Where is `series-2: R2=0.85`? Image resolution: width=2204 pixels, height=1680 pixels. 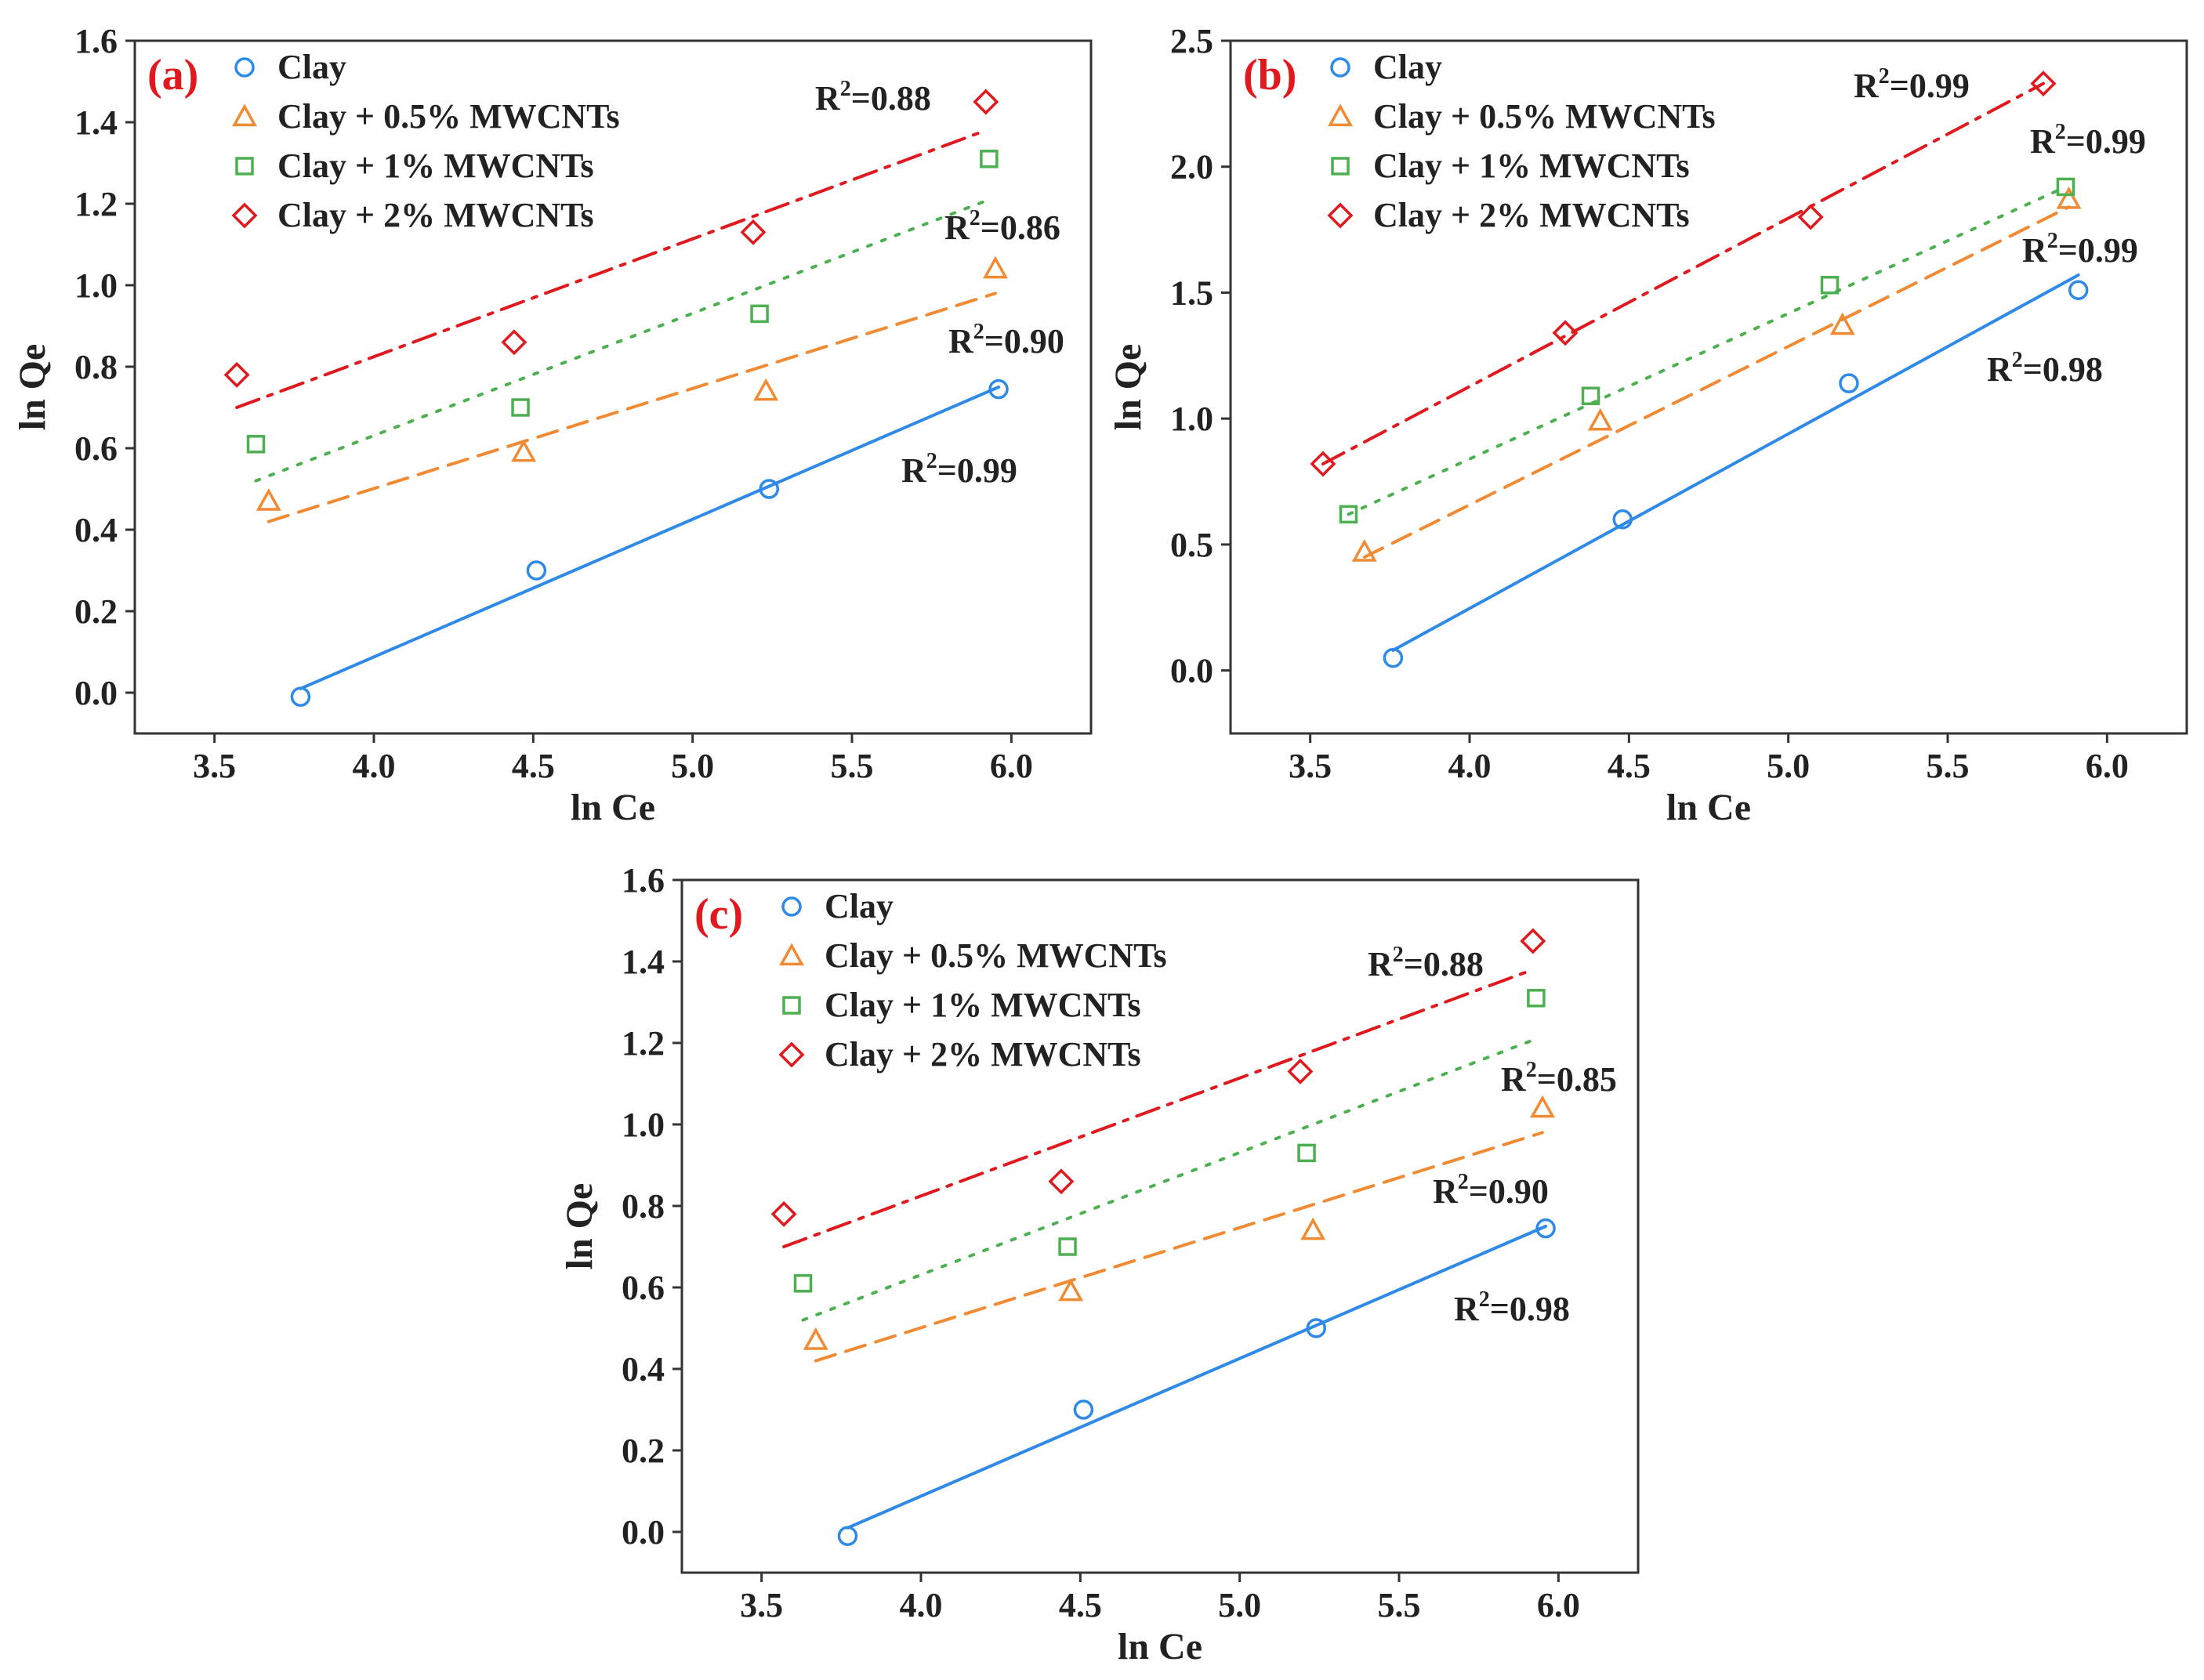 series-2: R2=0.85 is located at coordinates (1205, 1155).